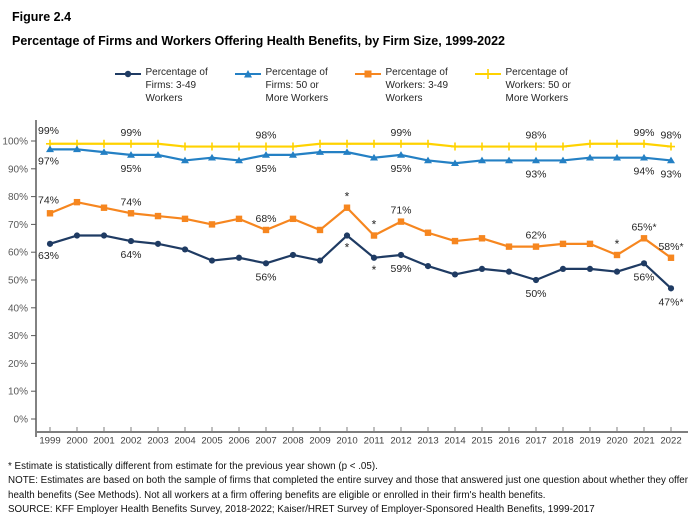 The height and width of the screenshot is (525, 698). What do you see at coordinates (18, 308) in the screenshot?
I see `y-tick-label: 40%` at bounding box center [18, 308].